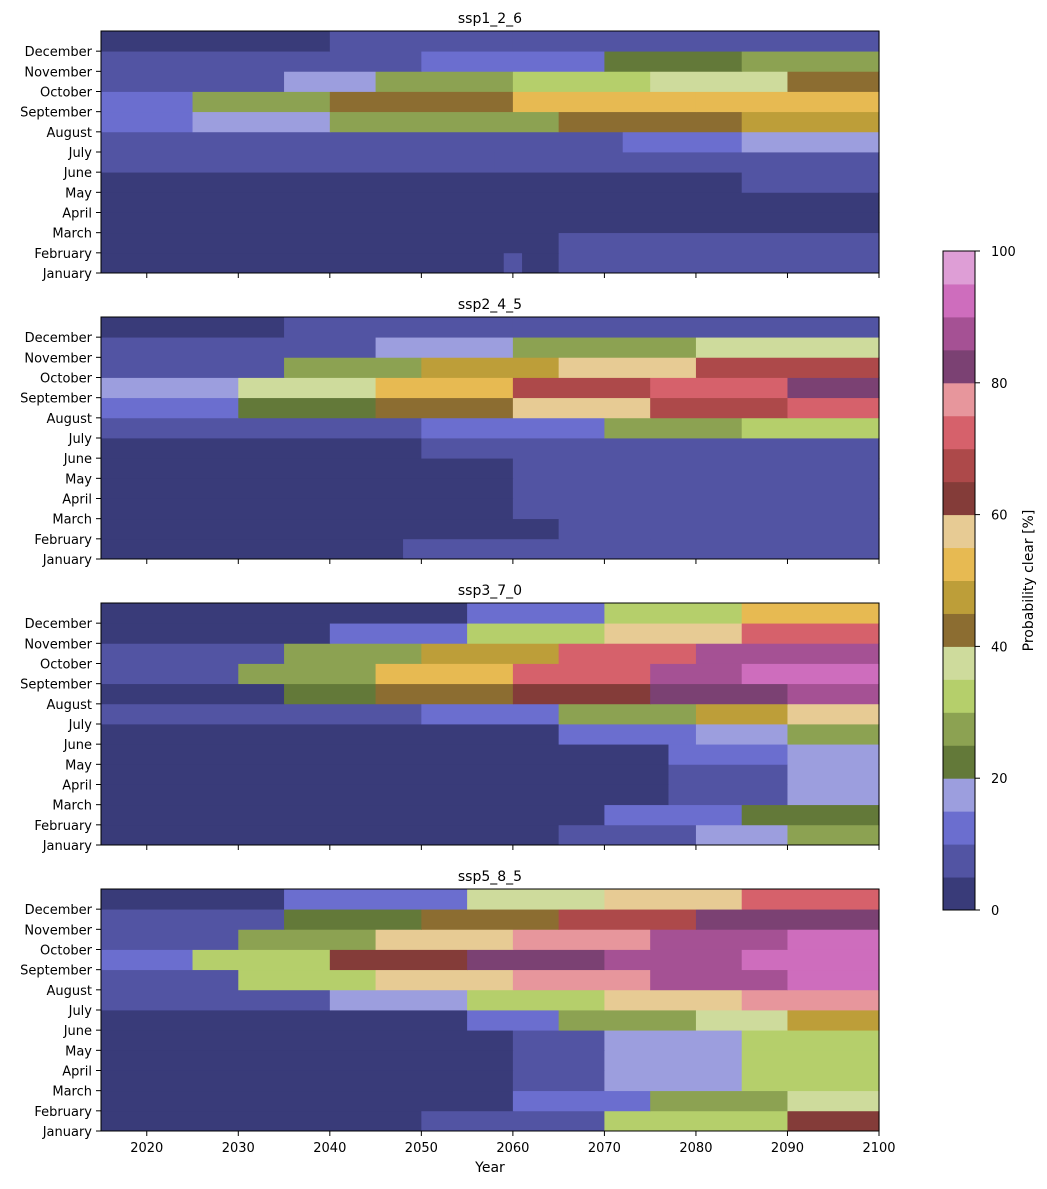  I want to click on x-tick-label: 2050, so click(421, 1148).